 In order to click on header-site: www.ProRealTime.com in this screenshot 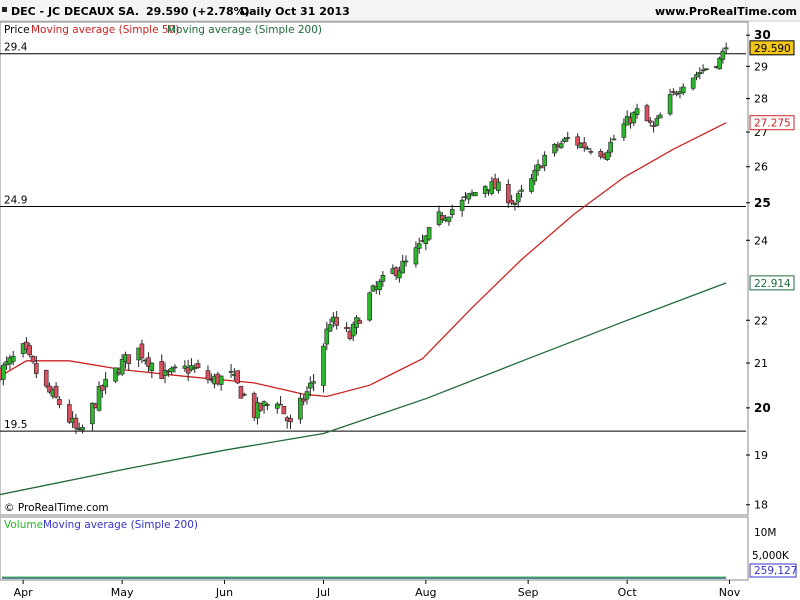, I will do `click(726, 11)`.